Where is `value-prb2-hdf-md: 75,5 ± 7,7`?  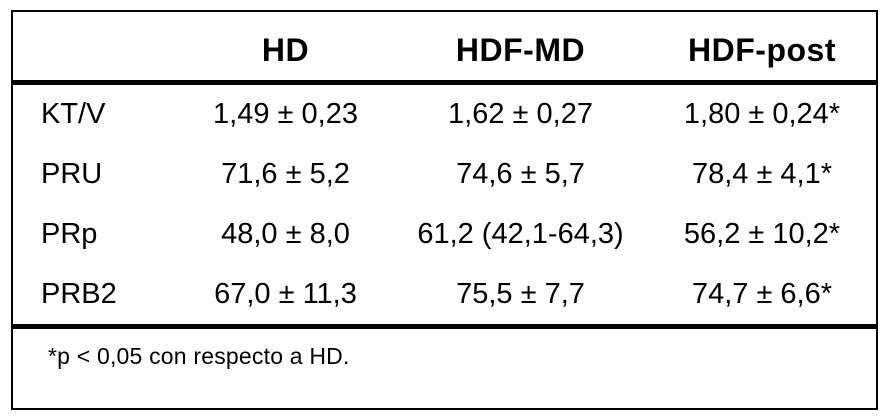 value-prb2-hdf-md: 75,5 ± 7,7 is located at coordinates (520, 293).